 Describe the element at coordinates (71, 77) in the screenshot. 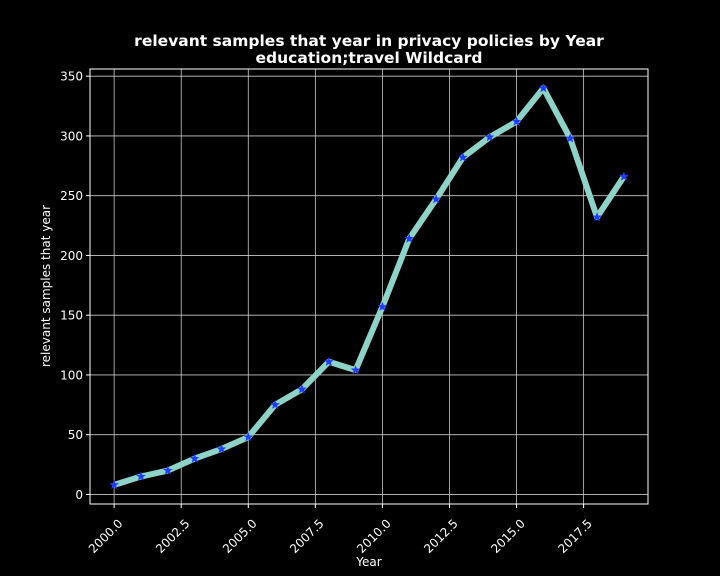

I see `y-tick-label: 350` at that location.